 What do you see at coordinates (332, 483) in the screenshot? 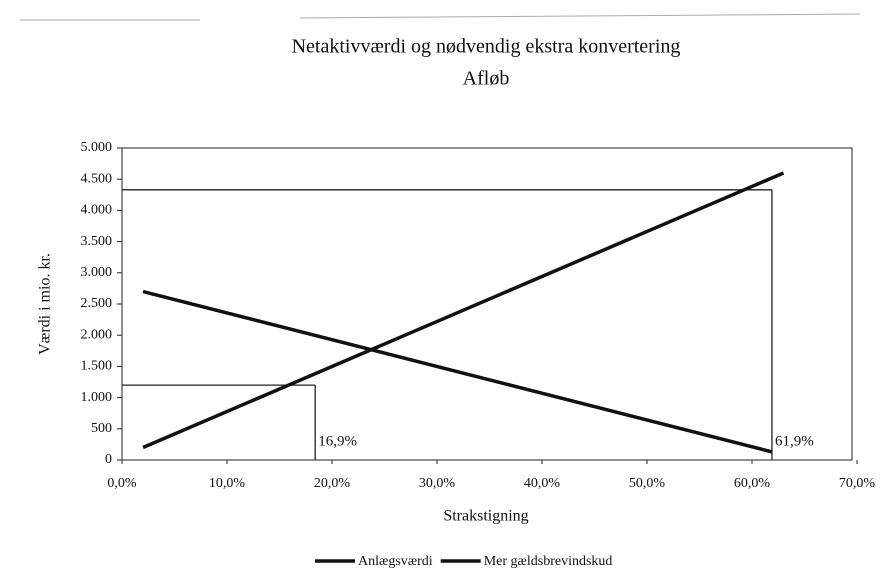
I see `x-tick-label: 20,0%` at bounding box center [332, 483].